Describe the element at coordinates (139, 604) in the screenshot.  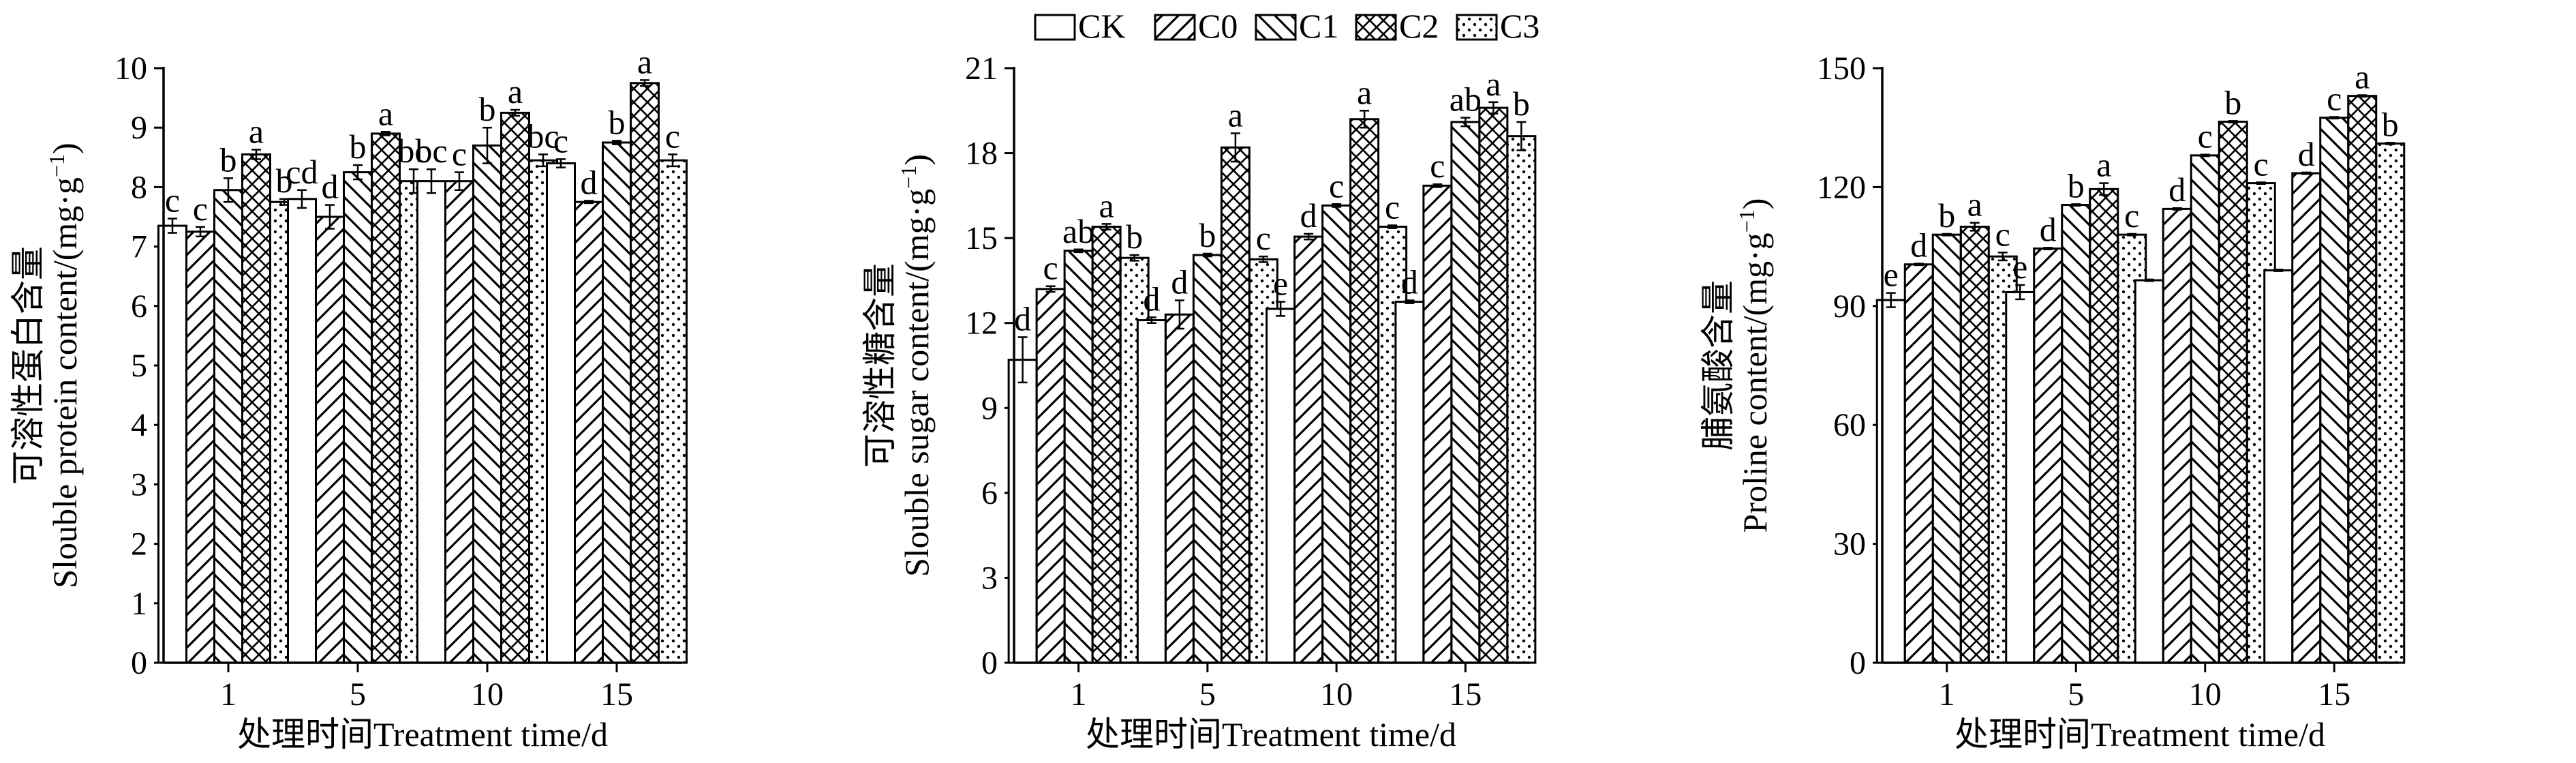
I see `y-tick-label: 1` at that location.